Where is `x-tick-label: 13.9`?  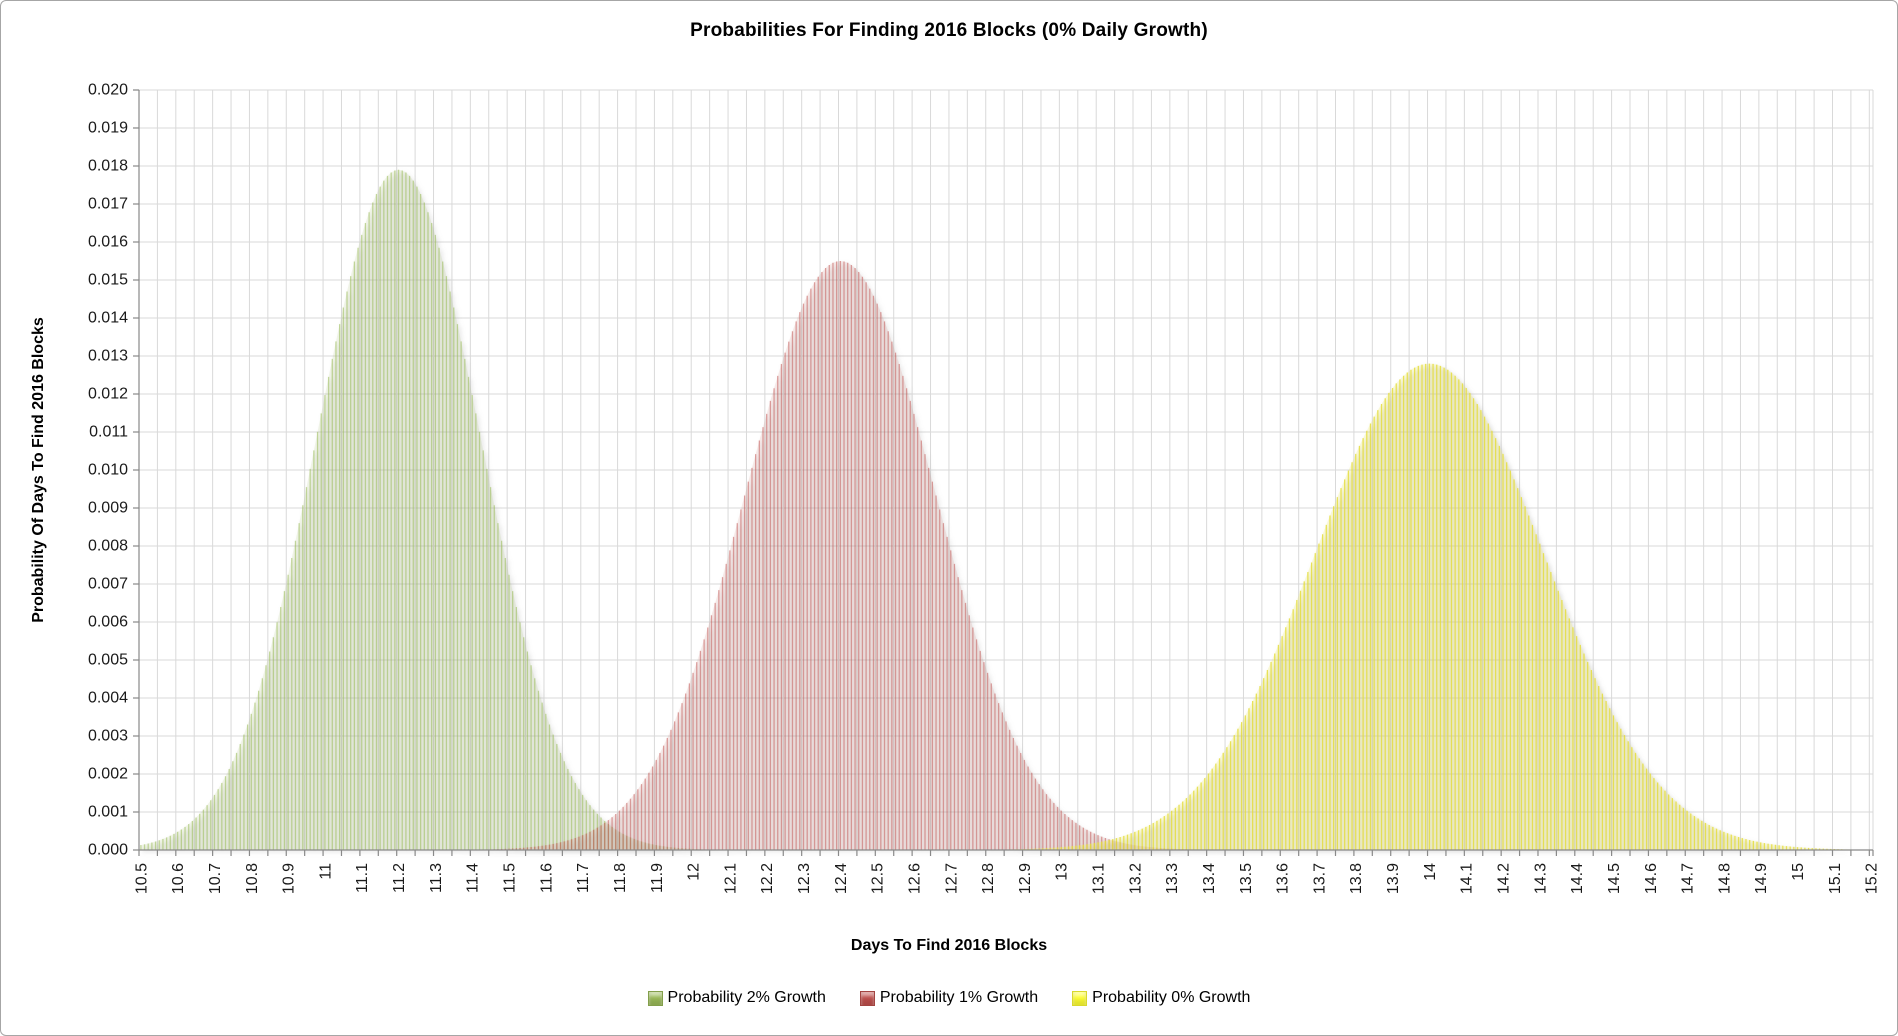 x-tick-label: 13.9 is located at coordinates (1393, 878).